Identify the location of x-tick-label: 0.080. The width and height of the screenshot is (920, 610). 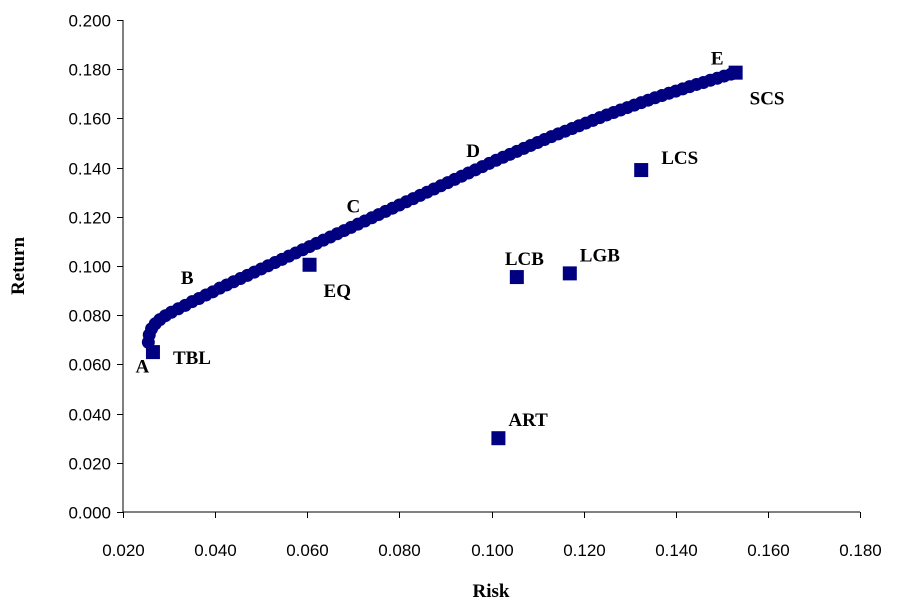
(399, 550).